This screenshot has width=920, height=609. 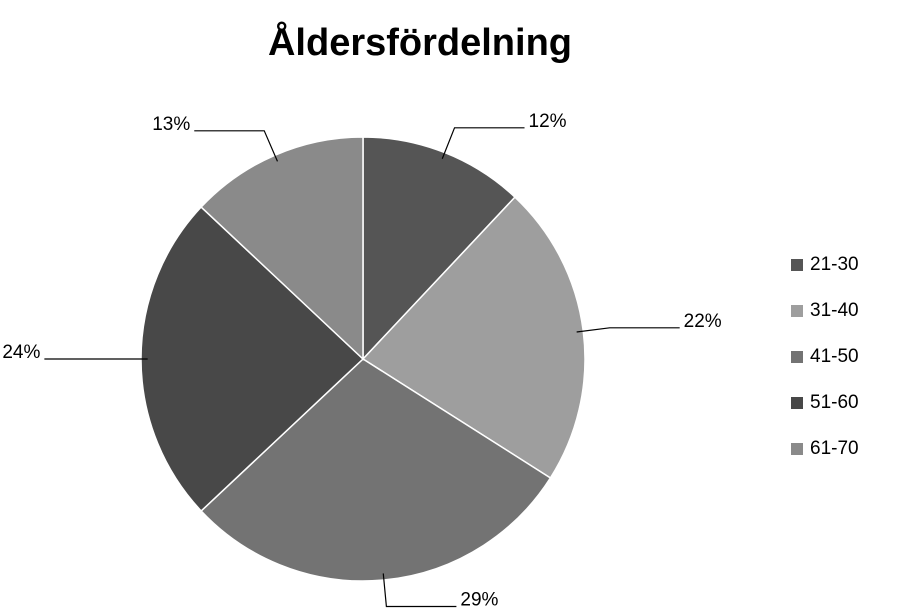 What do you see at coordinates (834, 264) in the screenshot?
I see `legend-label: 21-30` at bounding box center [834, 264].